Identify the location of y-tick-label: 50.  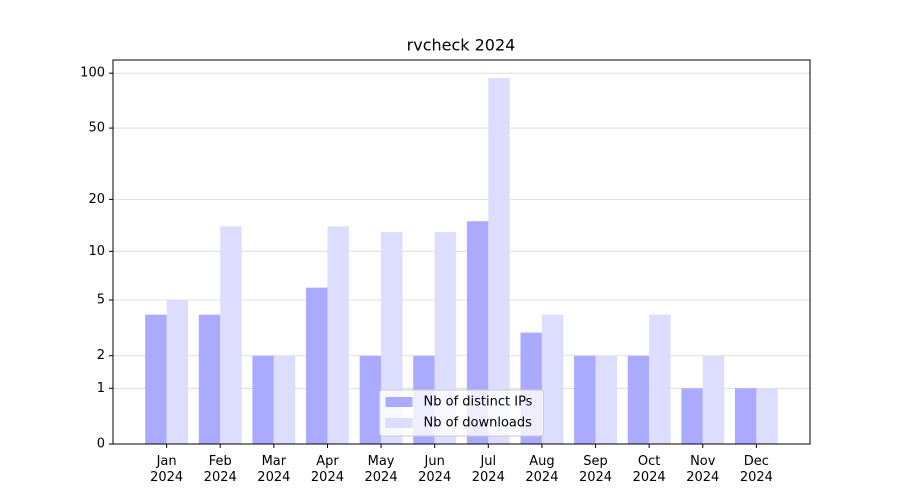
(96, 128).